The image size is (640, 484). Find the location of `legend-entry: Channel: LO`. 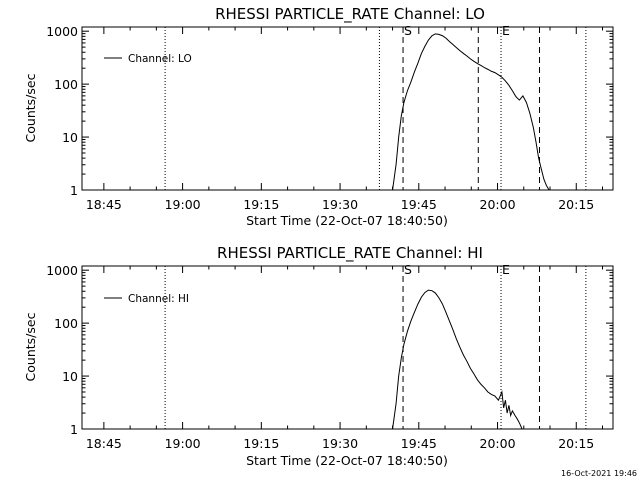

legend-entry: Channel: LO is located at coordinates (160, 59).